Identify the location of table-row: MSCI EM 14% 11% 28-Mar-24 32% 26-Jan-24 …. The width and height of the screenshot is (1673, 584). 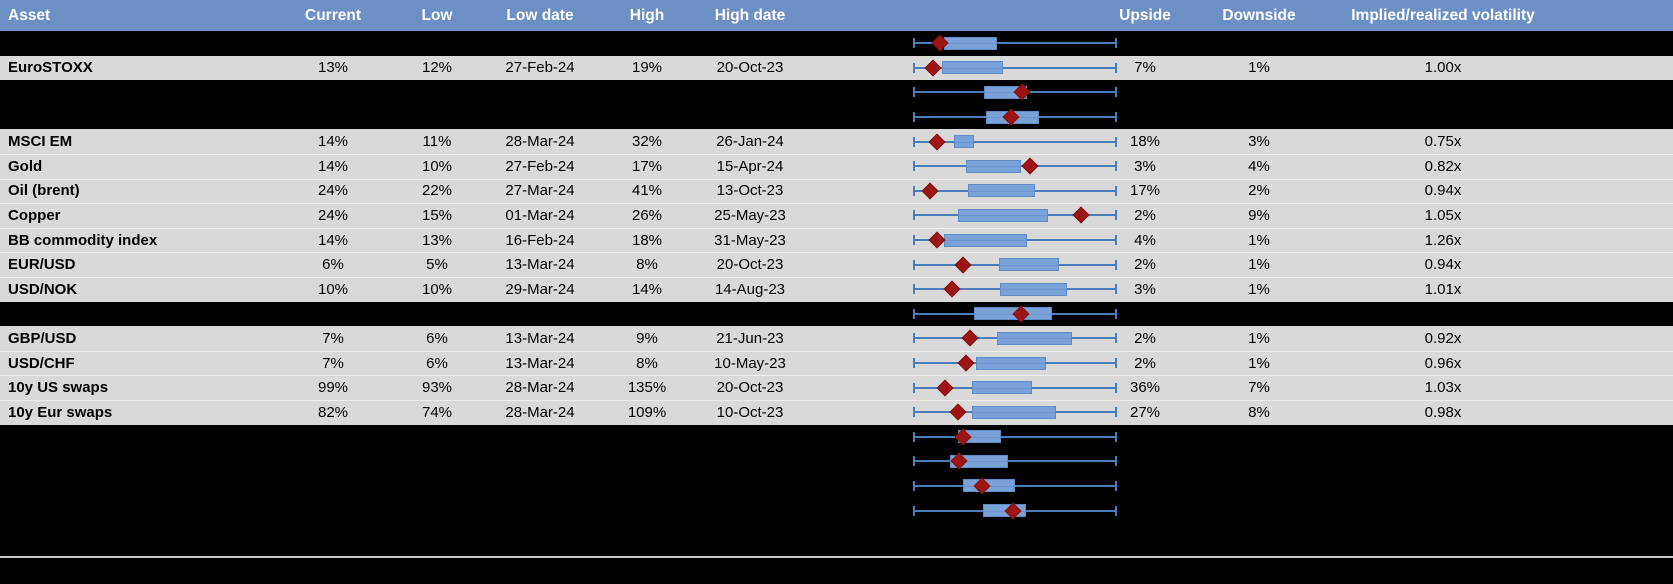
(836, 141).